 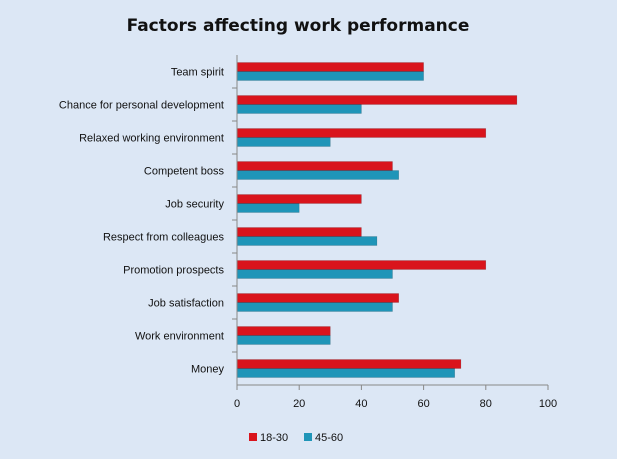 What do you see at coordinates (486, 404) in the screenshot?
I see `x-tick-label: 80` at bounding box center [486, 404].